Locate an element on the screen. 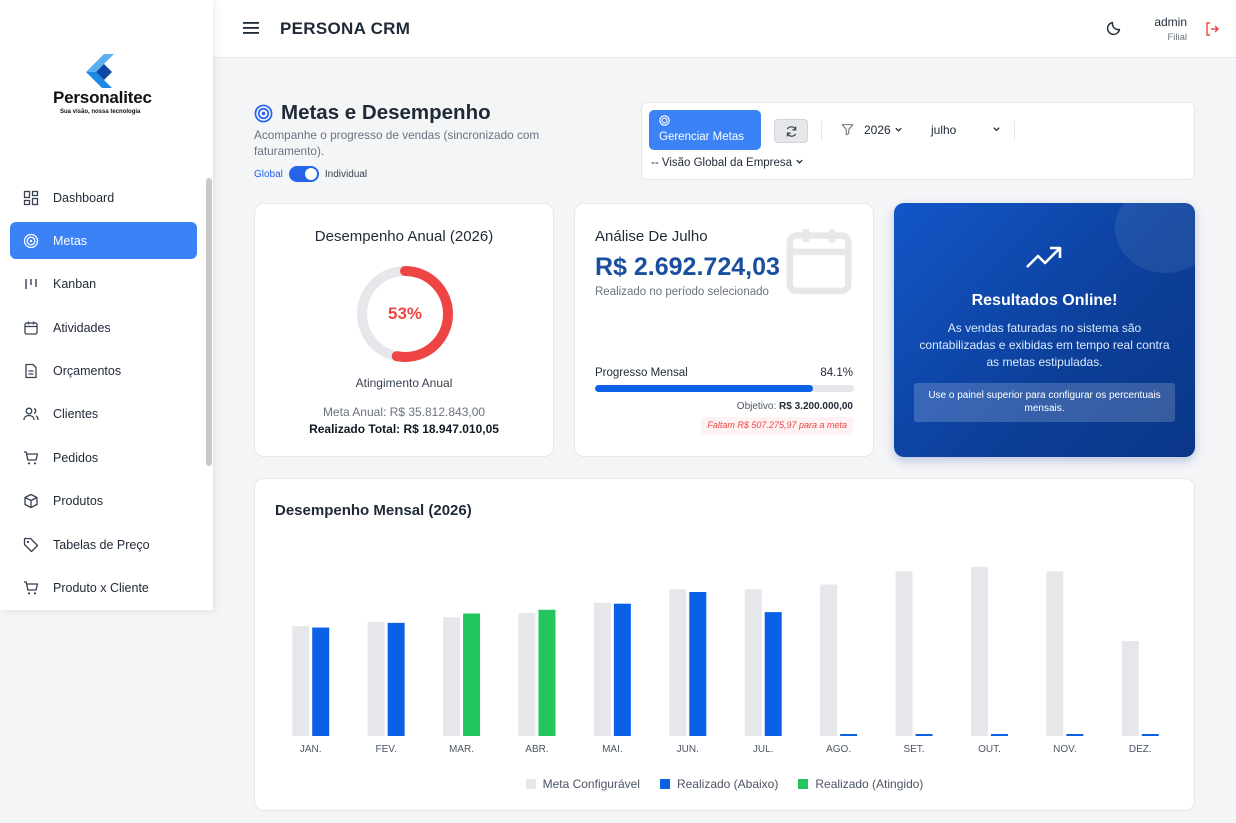  moon-icon is located at coordinates (1114, 28).